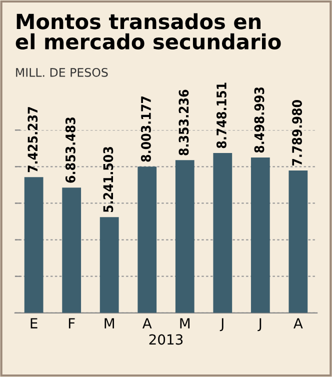 The width and height of the screenshot is (332, 377). Describe the element at coordinates (34, 323) in the screenshot. I see `x-tick-label: E` at that location.